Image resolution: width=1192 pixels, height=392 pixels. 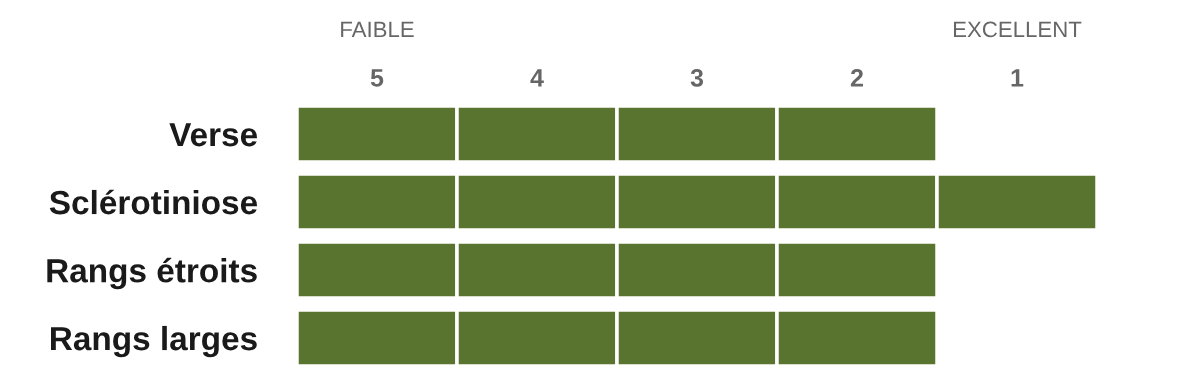 What do you see at coordinates (1017, 29) in the screenshot?
I see `text: EXCELLENT` at bounding box center [1017, 29].